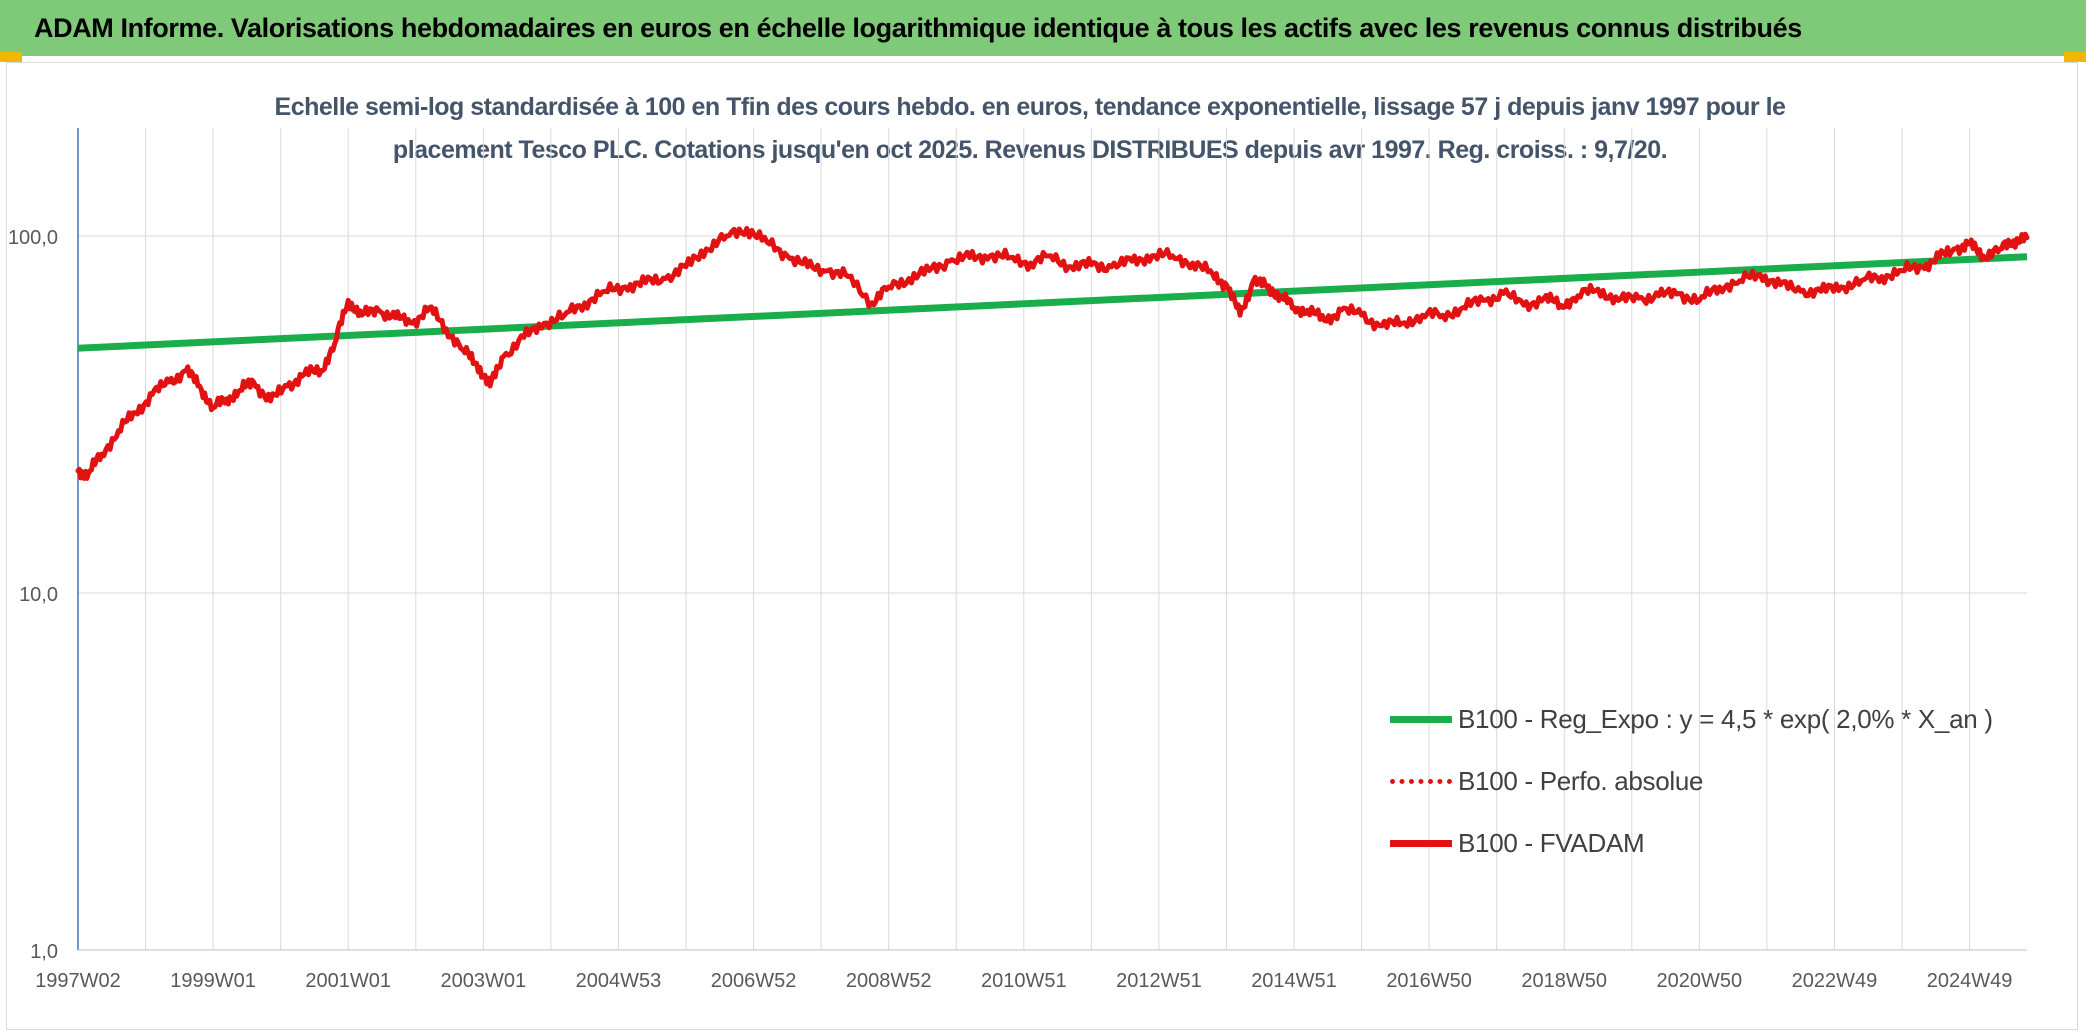  What do you see at coordinates (1581, 780) in the screenshot?
I see `legend-label-perf-absolue: B100 - Perfo. absolue` at bounding box center [1581, 780].